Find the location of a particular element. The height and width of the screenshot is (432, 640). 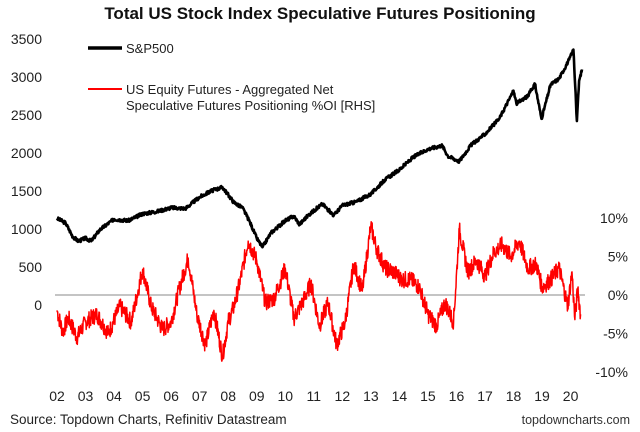

right-tick-label: 5% is located at coordinates (618, 257).